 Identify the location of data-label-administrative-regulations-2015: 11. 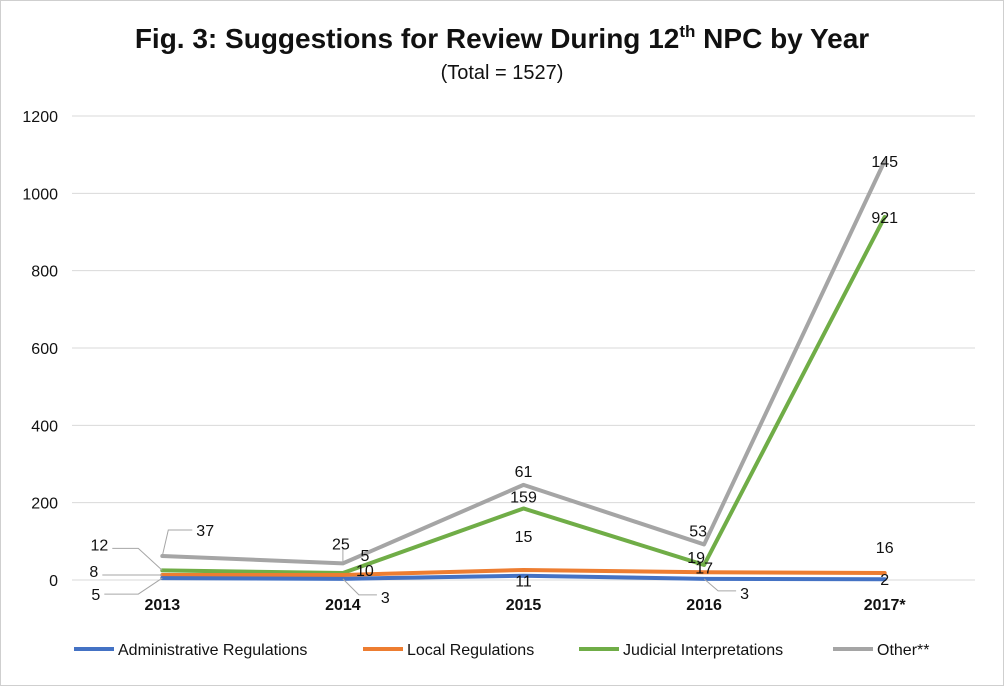
(523, 582).